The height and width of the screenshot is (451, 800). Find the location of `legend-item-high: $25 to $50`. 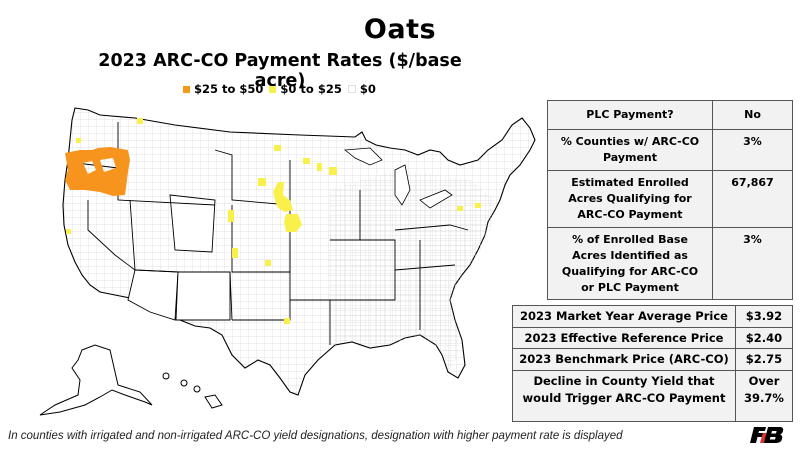

legend-item-high: $25 to $50 is located at coordinates (223, 89).